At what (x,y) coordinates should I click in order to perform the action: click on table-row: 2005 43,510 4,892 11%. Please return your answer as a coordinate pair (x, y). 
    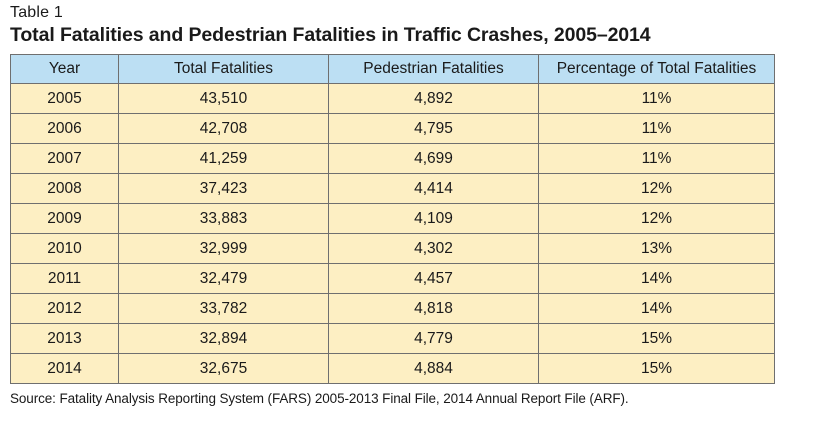
    Looking at the image, I should click on (392, 98).